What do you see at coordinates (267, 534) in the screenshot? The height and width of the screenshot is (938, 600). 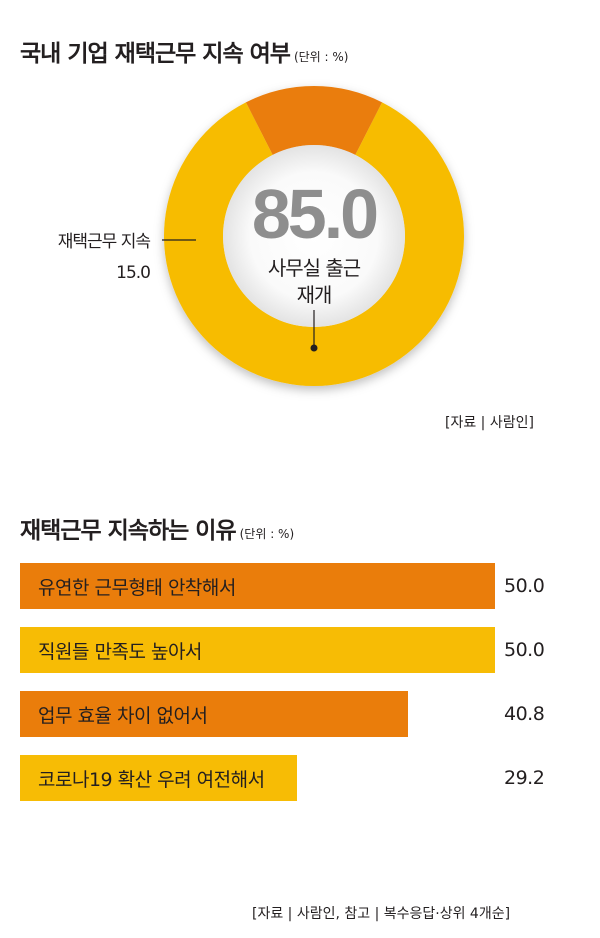 I see `bar-chart-unit: (단위 : %)` at bounding box center [267, 534].